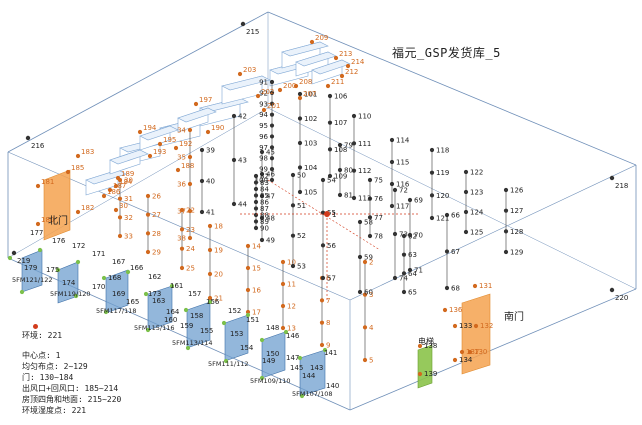  Describe the element at coordinates (517, 191) in the screenshot. I see `probe-label: 126` at that location.